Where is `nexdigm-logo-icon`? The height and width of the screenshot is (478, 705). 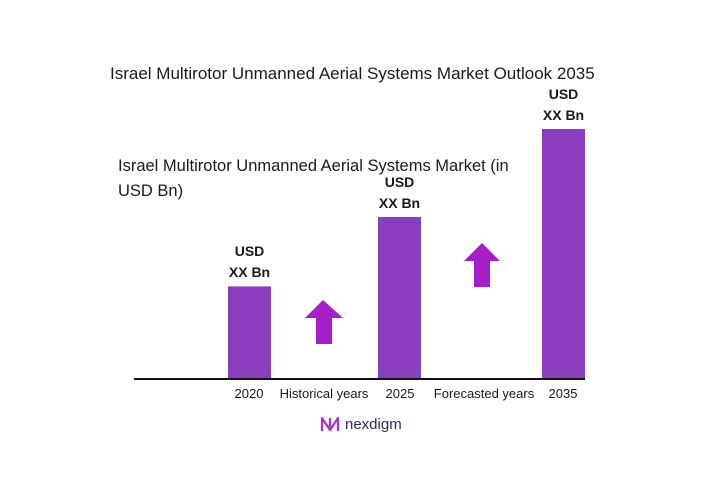
nexdigm-logo-icon is located at coordinates (330, 424).